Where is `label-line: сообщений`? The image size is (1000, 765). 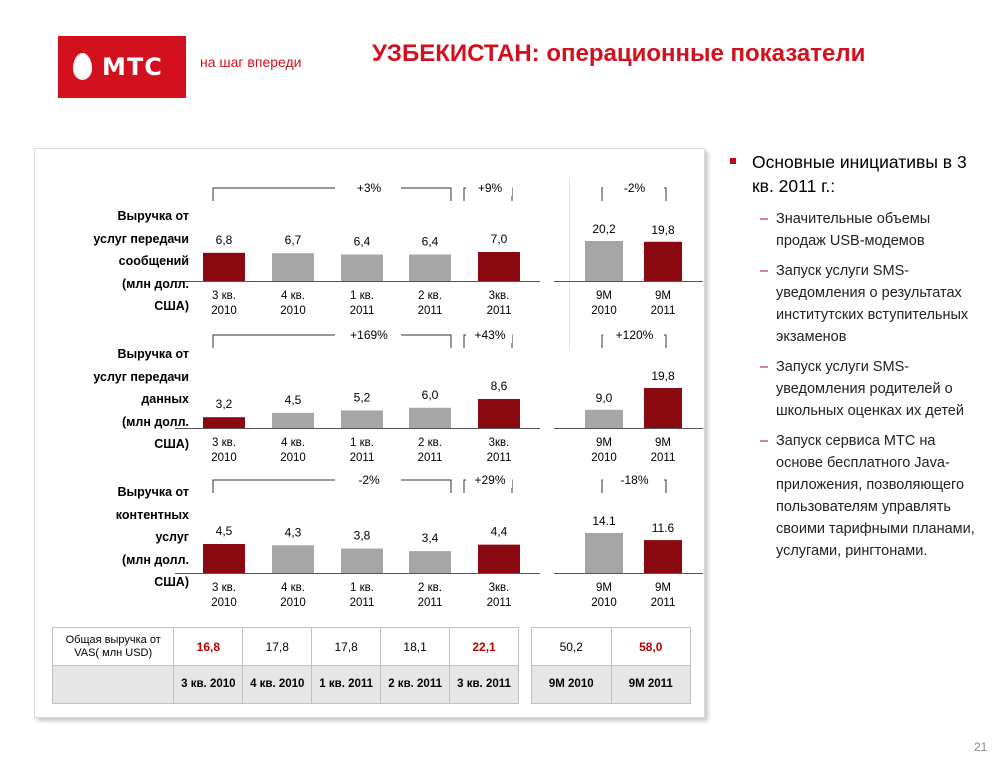
label-line: сообщений is located at coordinates (153, 261).